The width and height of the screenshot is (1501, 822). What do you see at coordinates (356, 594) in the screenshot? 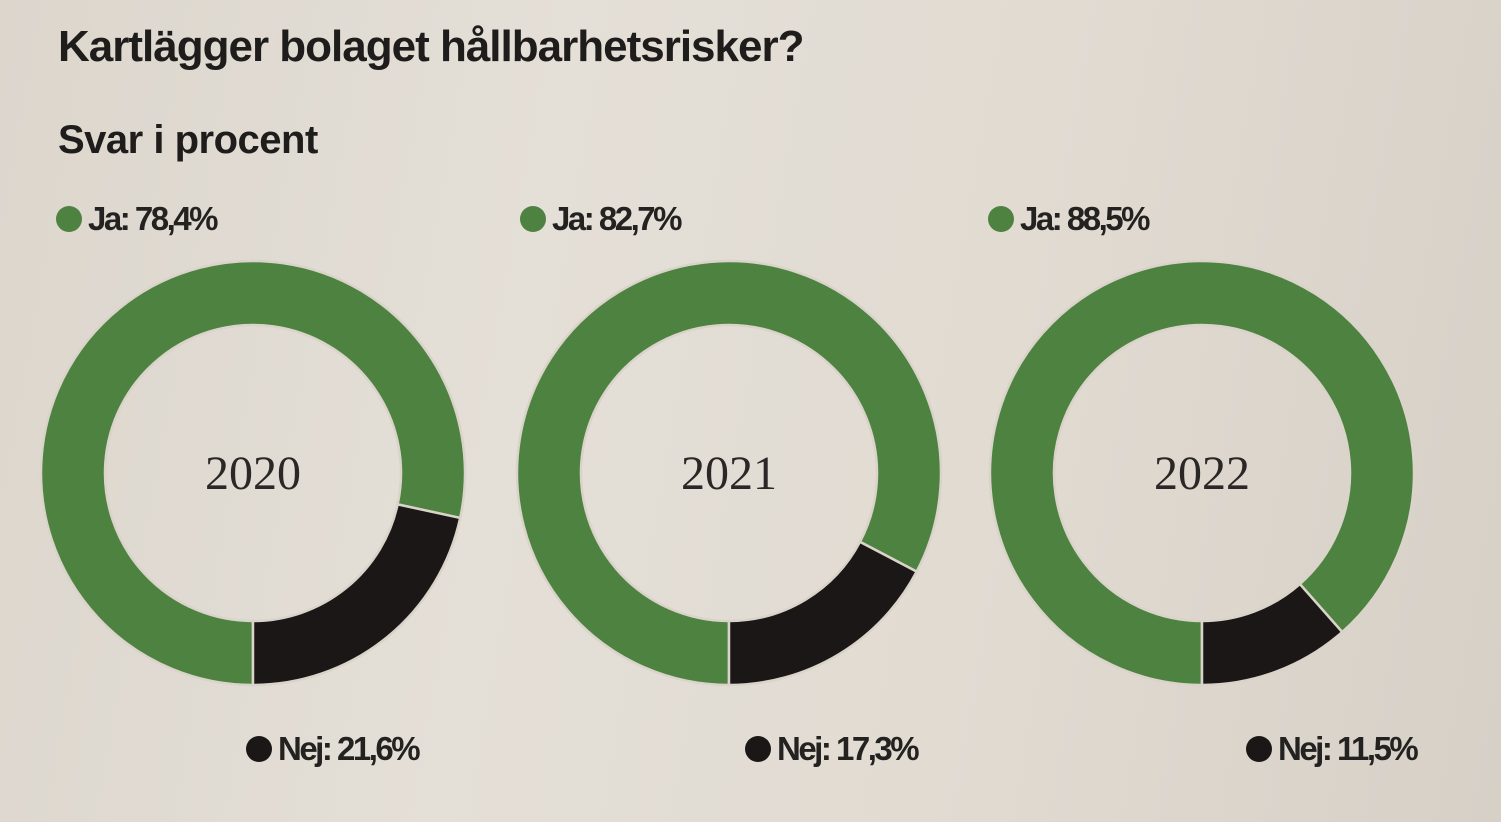
I see `donut-slice-nej-2020` at bounding box center [356, 594].